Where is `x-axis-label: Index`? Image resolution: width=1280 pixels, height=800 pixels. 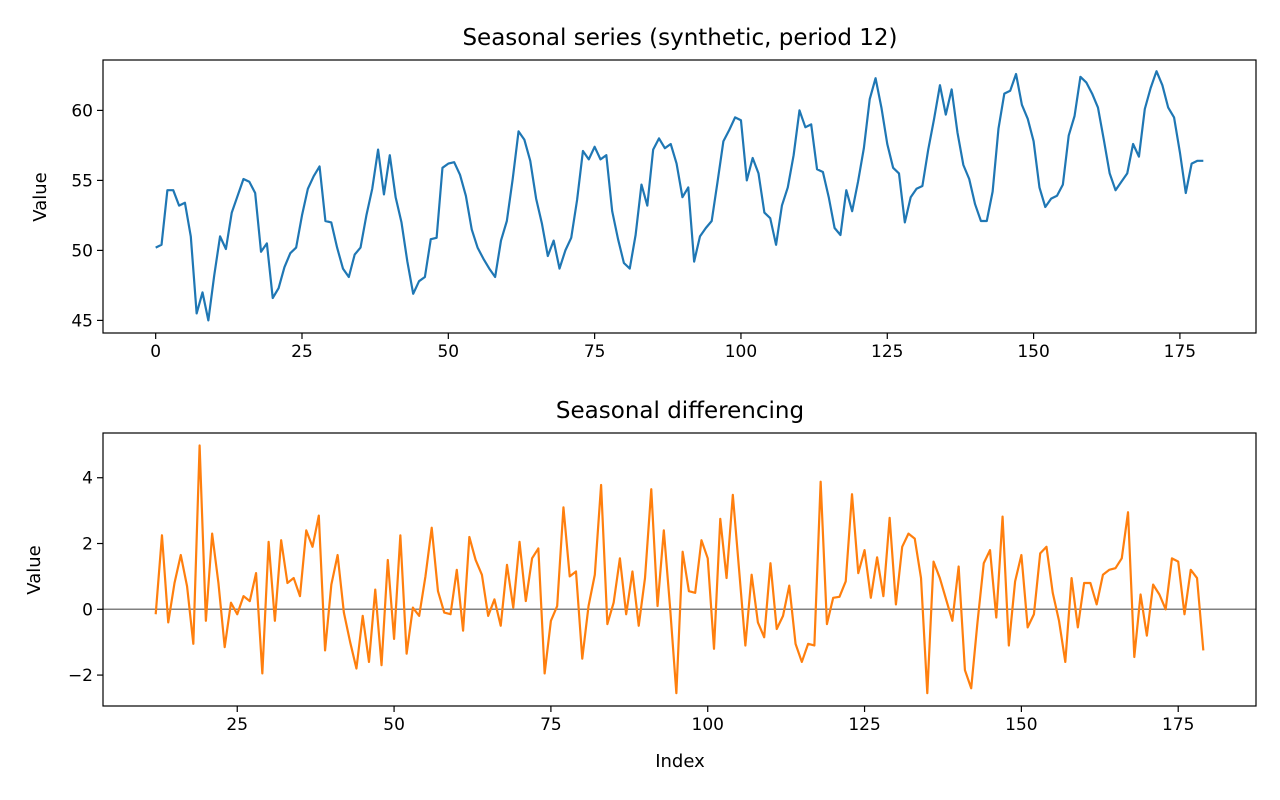 x-axis-label: Index is located at coordinates (680, 761).